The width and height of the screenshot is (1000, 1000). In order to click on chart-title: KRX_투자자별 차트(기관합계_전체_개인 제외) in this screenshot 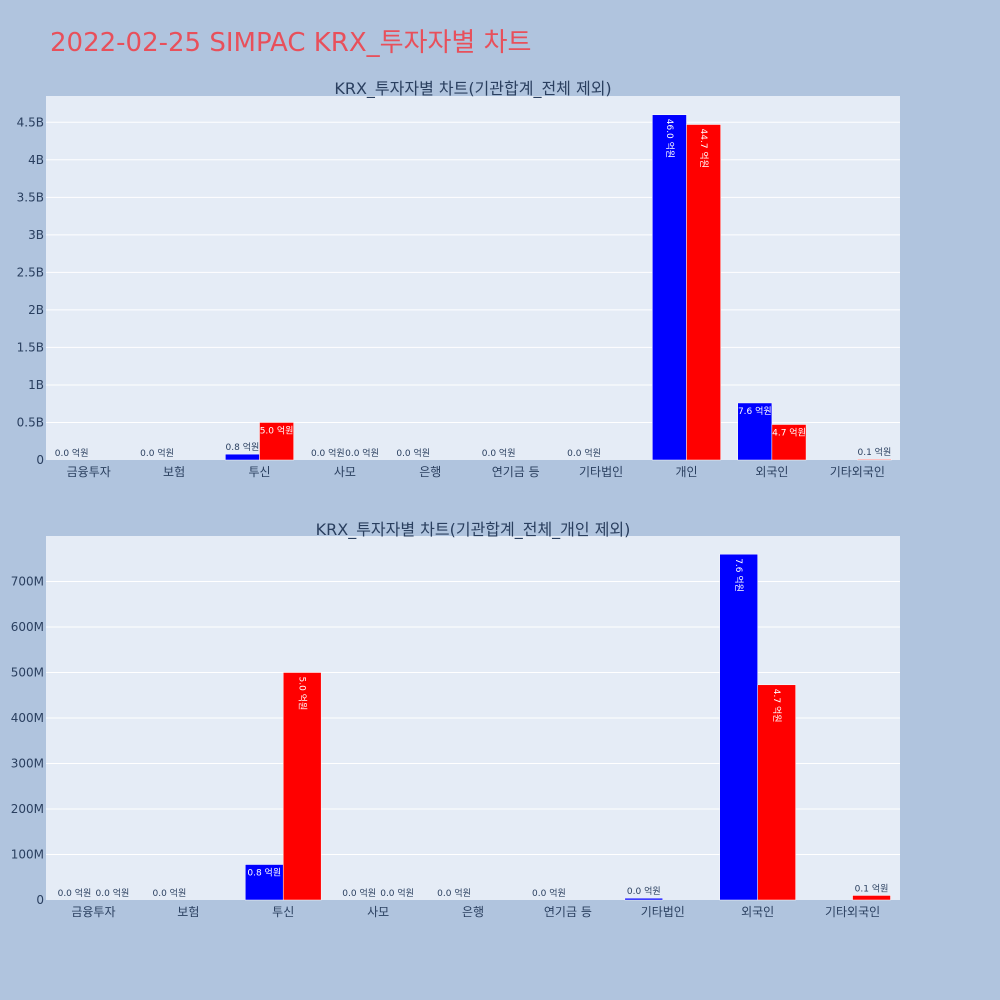, I will do `click(473, 530)`.